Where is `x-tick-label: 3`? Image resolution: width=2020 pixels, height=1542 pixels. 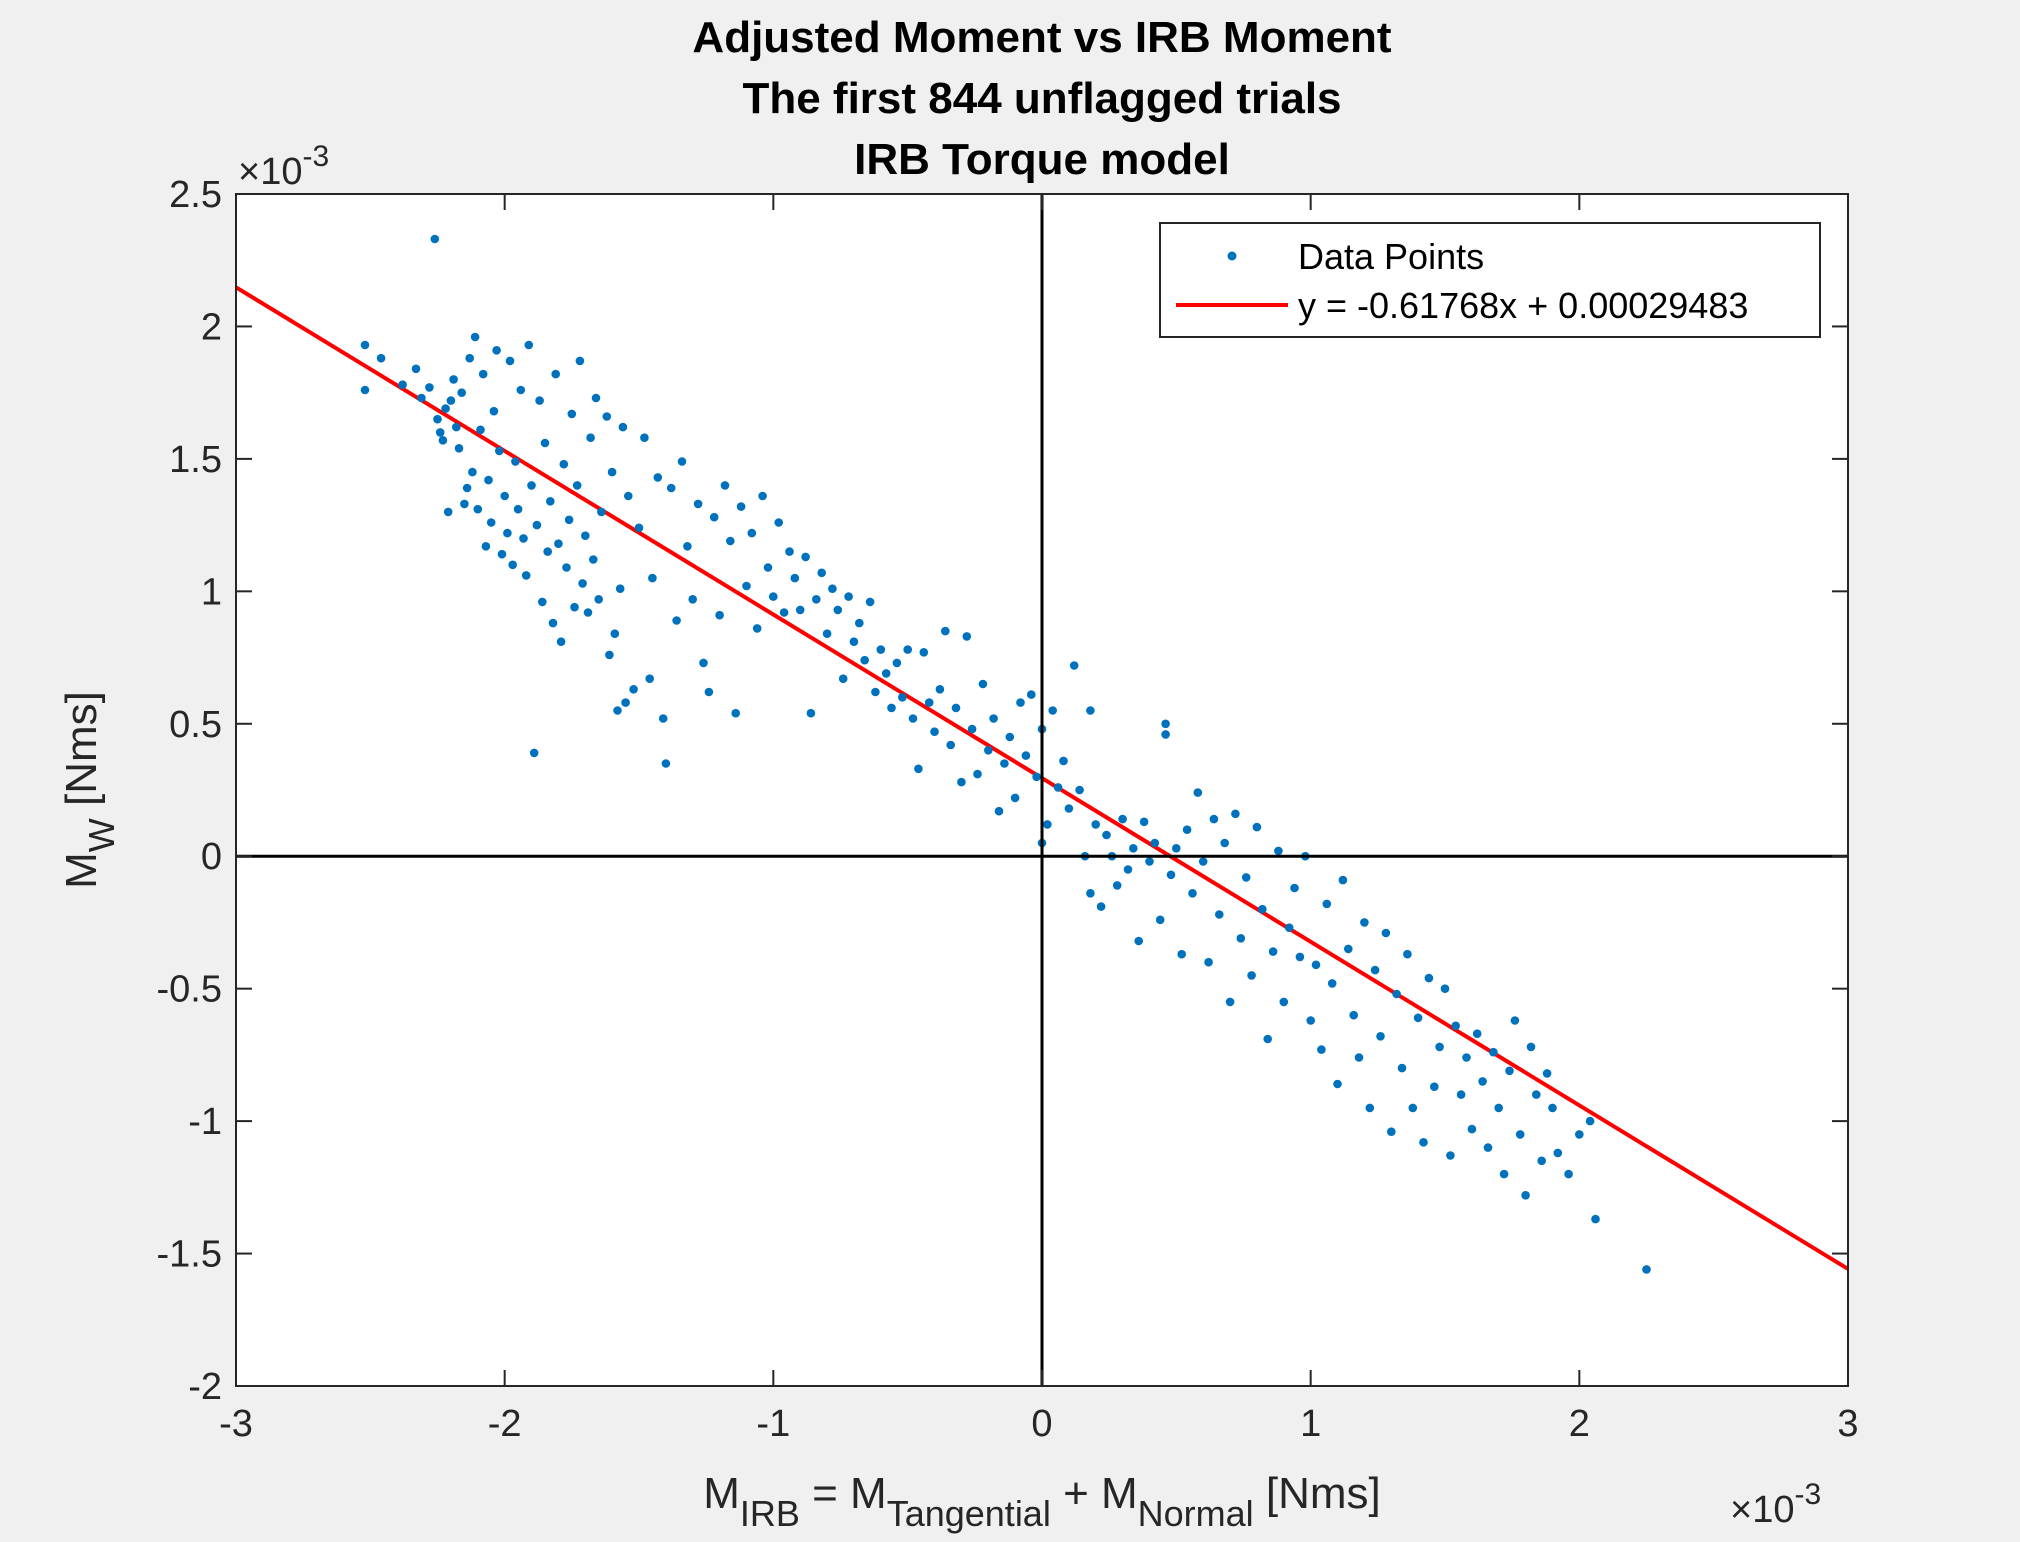
x-tick-label: 3 is located at coordinates (1847, 1424).